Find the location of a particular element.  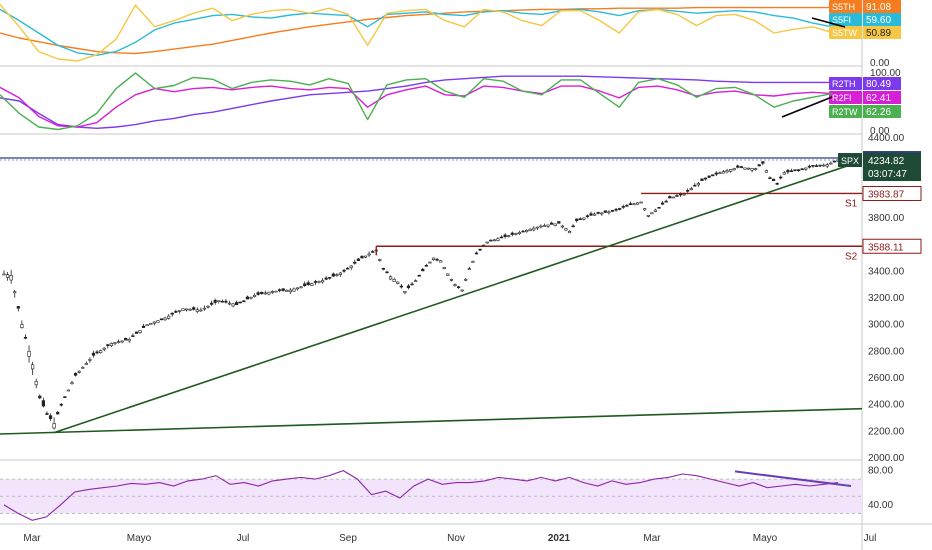

rsi-band-fill is located at coordinates (431, 496).